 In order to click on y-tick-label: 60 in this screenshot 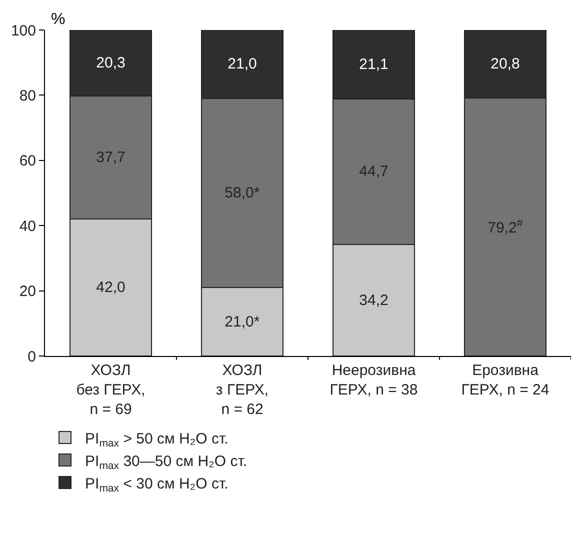, I will do `click(27, 161)`.